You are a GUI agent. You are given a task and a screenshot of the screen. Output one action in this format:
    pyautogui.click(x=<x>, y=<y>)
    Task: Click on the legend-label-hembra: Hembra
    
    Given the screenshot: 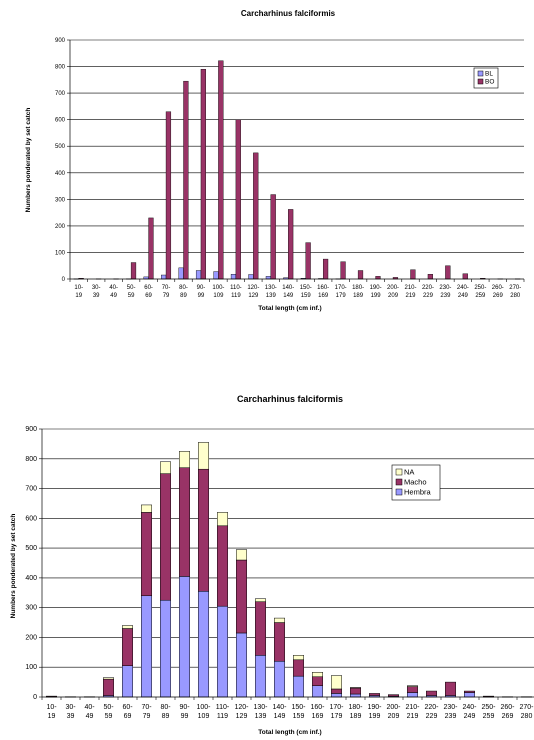 What is the action you would take?
    pyautogui.click(x=418, y=492)
    